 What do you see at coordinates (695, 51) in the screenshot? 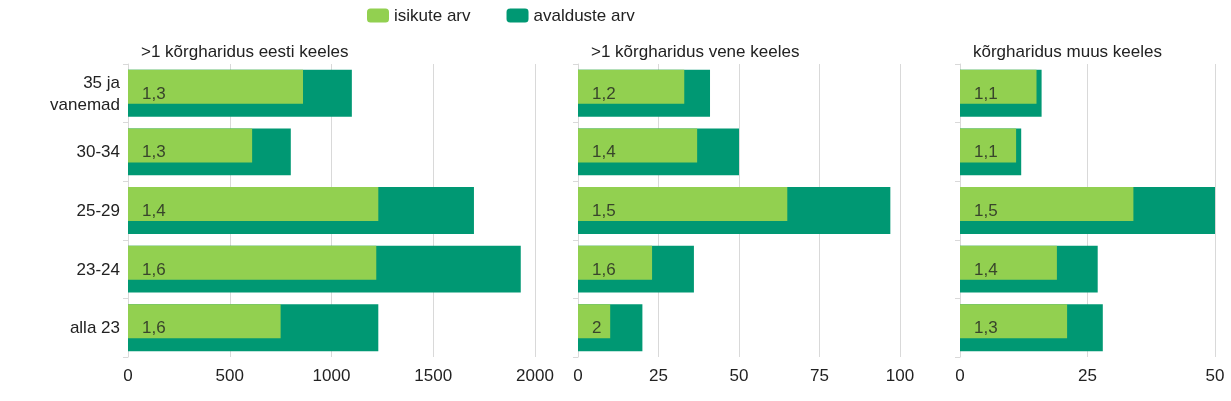
I see `chart-title: >1 kõrgharidus vene keeles` at bounding box center [695, 51].